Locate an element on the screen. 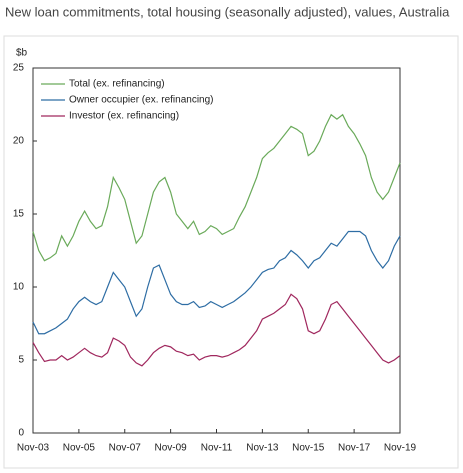 The height and width of the screenshot is (473, 463). x-tick-label: Nov-09 is located at coordinates (171, 448).